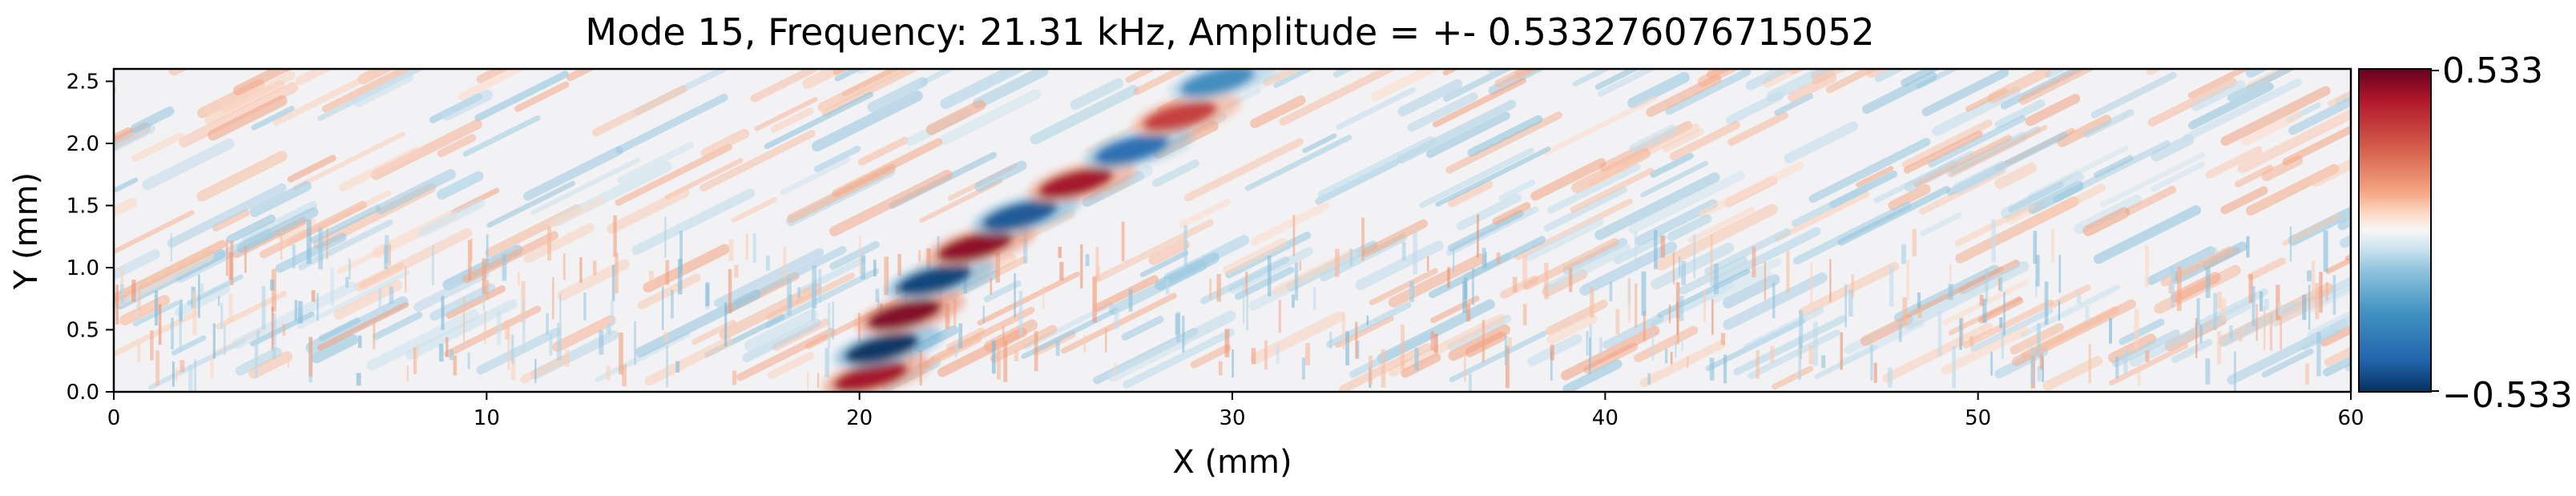 The width and height of the screenshot is (2576, 496). What do you see at coordinates (2395, 230) in the screenshot?
I see `colorbar-gradient` at bounding box center [2395, 230].